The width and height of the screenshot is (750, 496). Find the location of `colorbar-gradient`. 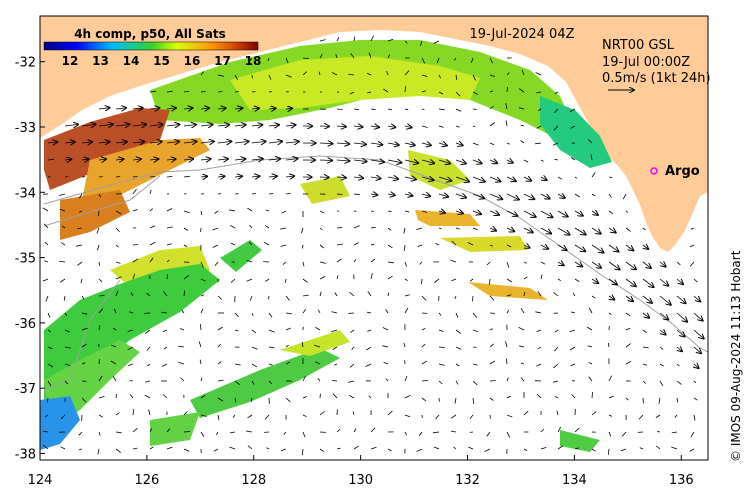

colorbar-gradient is located at coordinates (151, 46).